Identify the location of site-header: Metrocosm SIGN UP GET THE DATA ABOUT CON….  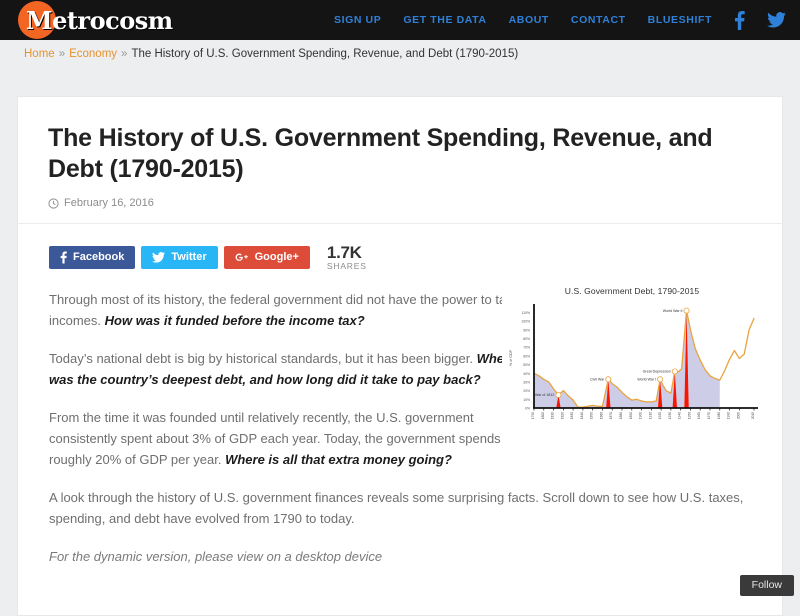
(400, 20).